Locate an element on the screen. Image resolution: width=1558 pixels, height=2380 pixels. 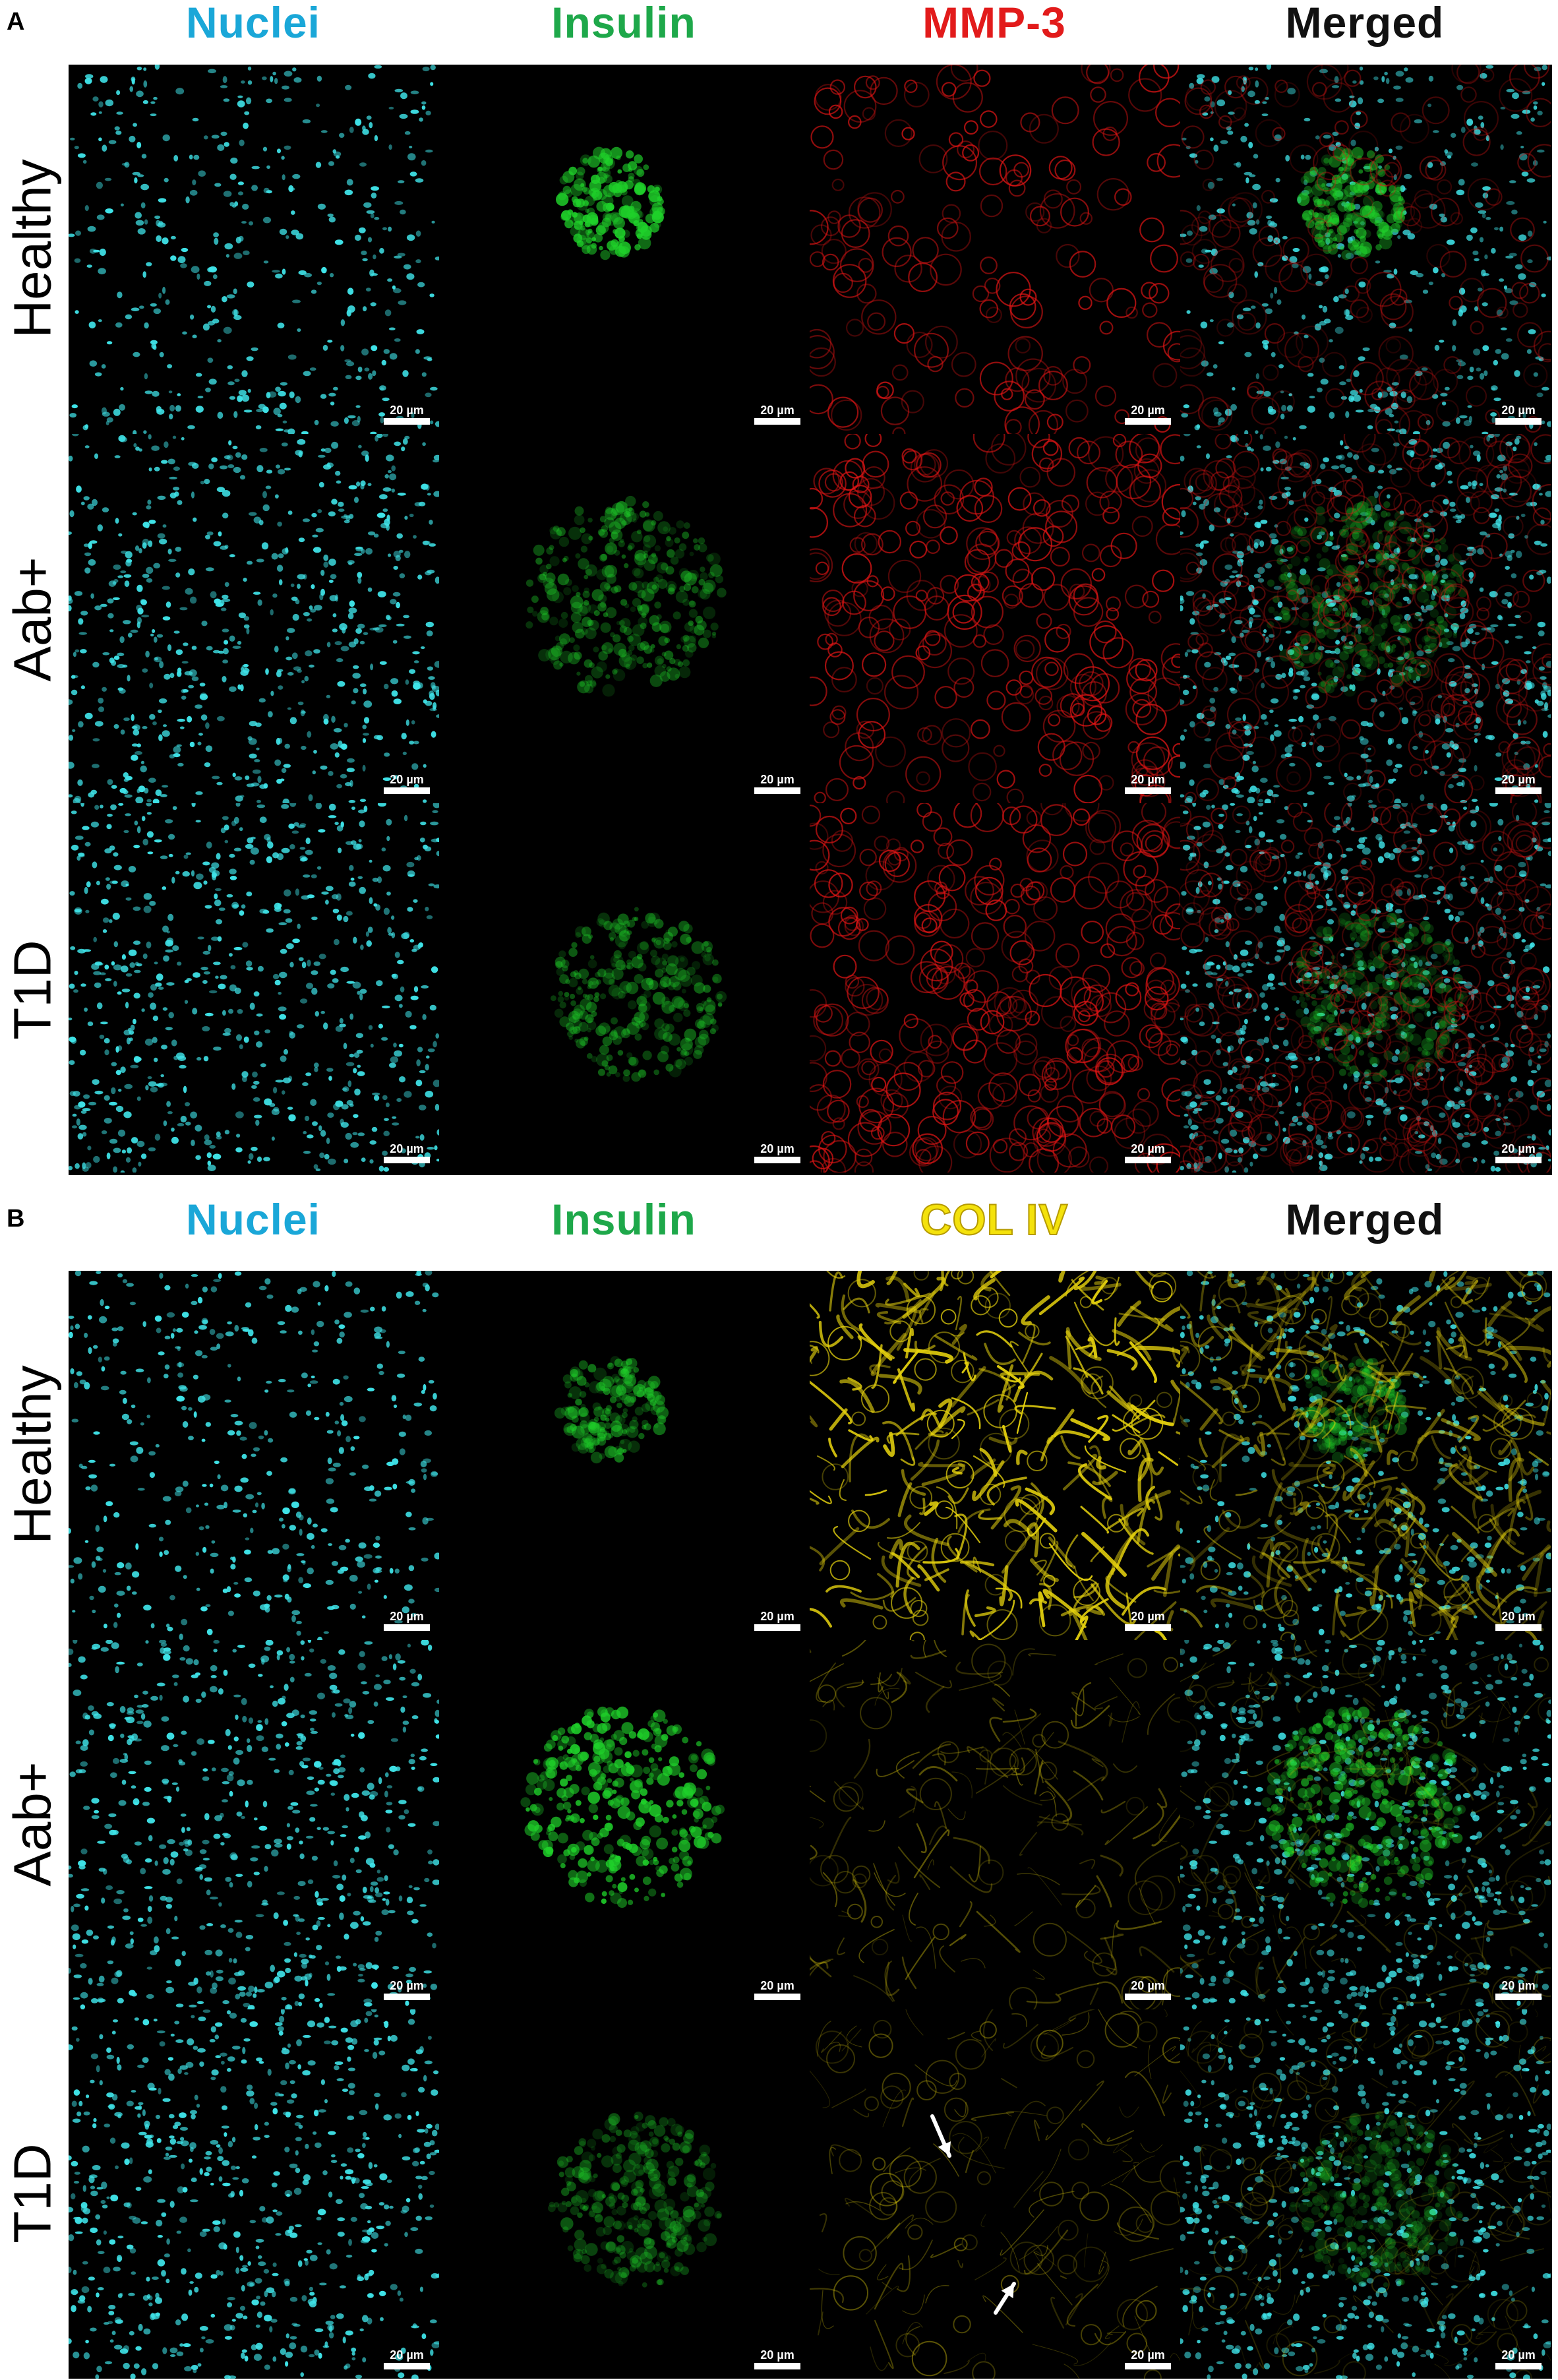
micrograph-healthy-insulin: 20 µm is located at coordinates (624, 1456).